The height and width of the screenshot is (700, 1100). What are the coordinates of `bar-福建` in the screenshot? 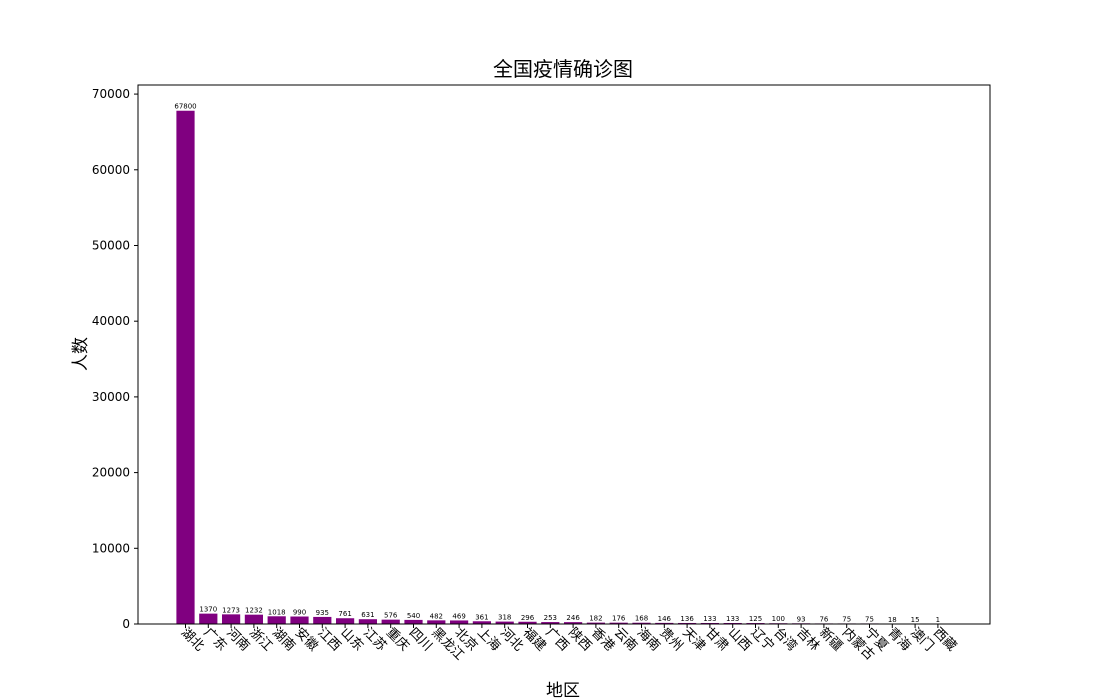 It's located at (527, 622).